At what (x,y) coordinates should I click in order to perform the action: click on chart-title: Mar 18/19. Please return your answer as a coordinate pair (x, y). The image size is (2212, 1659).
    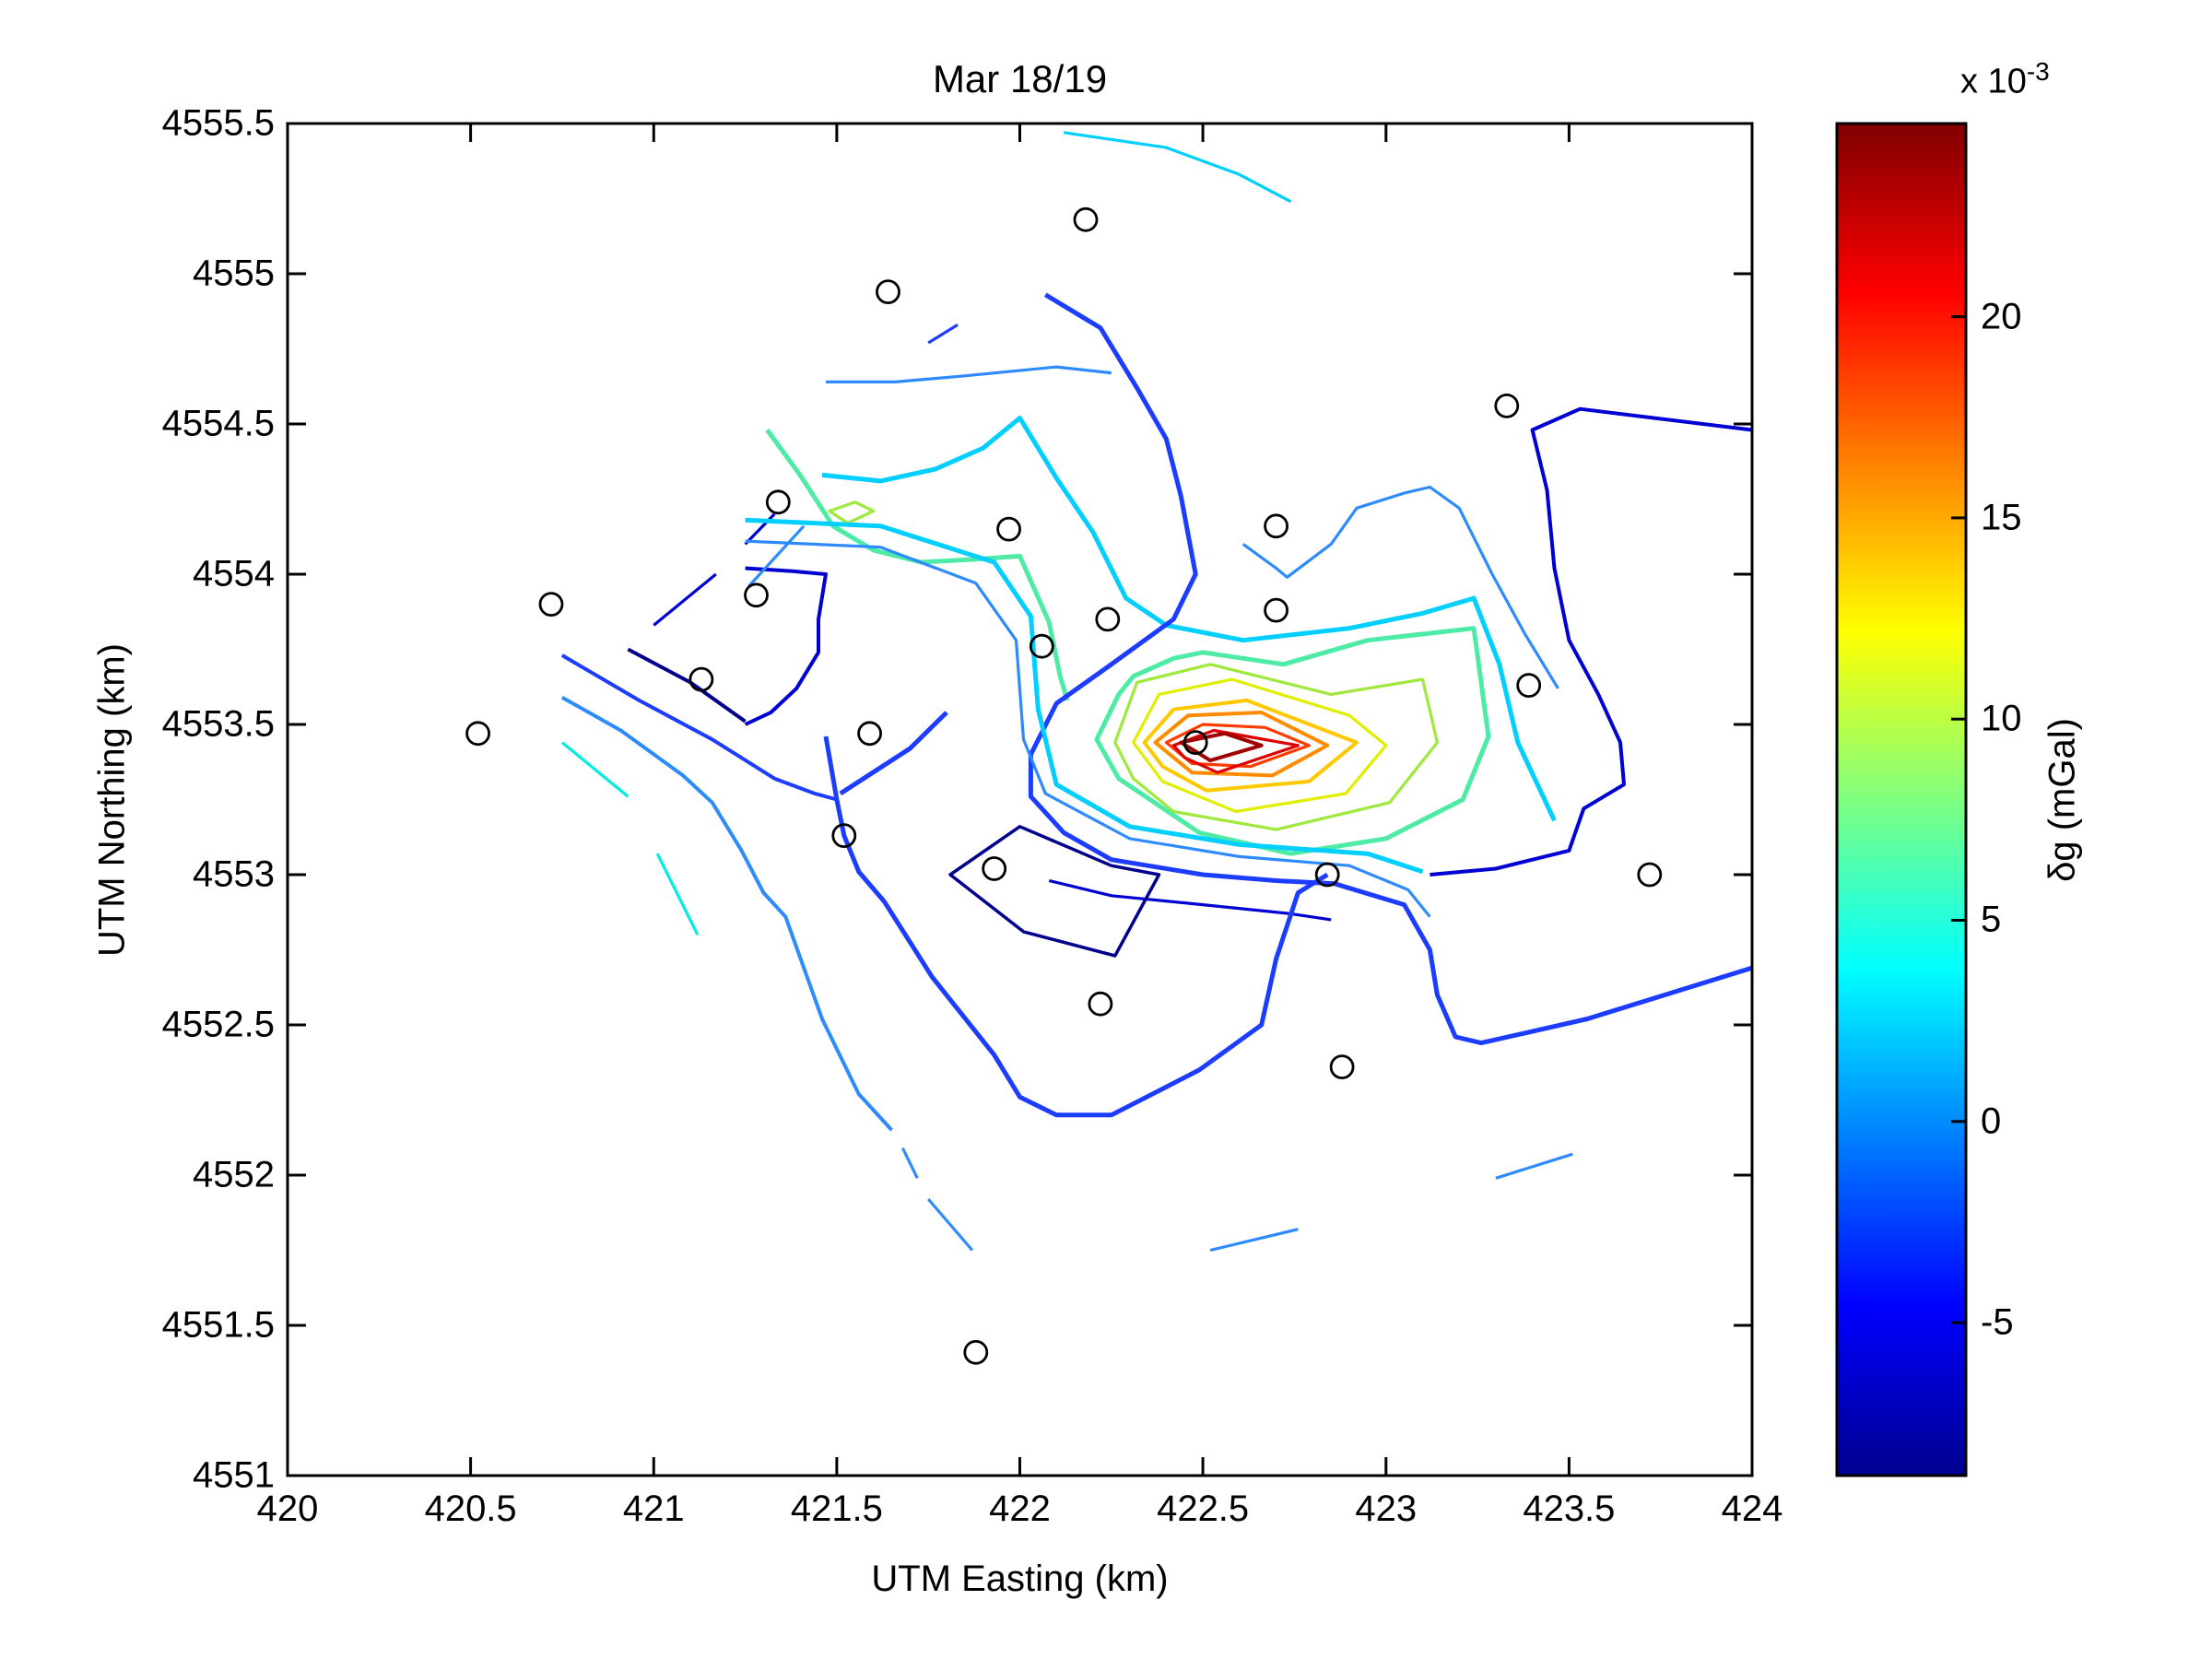
    Looking at the image, I should click on (1020, 78).